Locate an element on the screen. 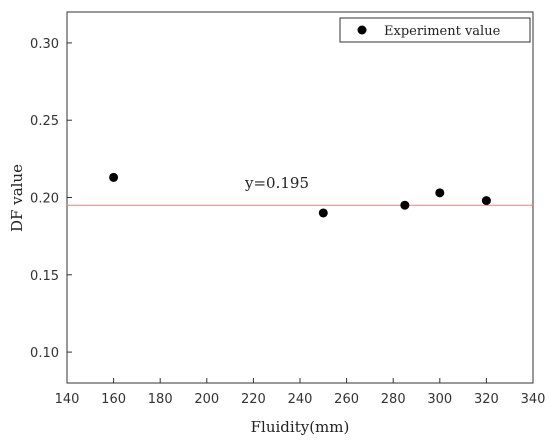  x-tick-label: 340 is located at coordinates (533, 399).